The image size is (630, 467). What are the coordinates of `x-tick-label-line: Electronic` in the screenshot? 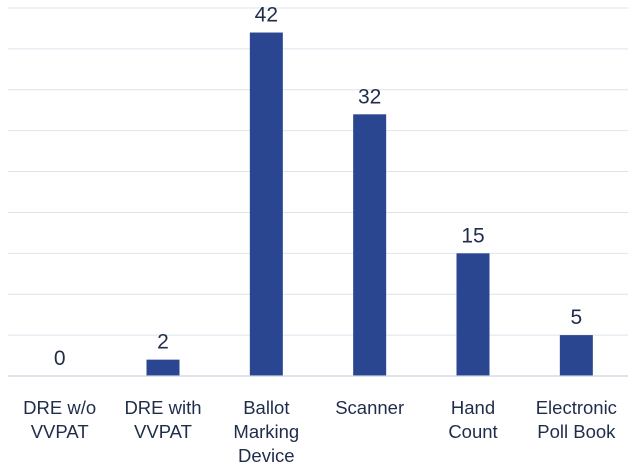 It's located at (576, 407).